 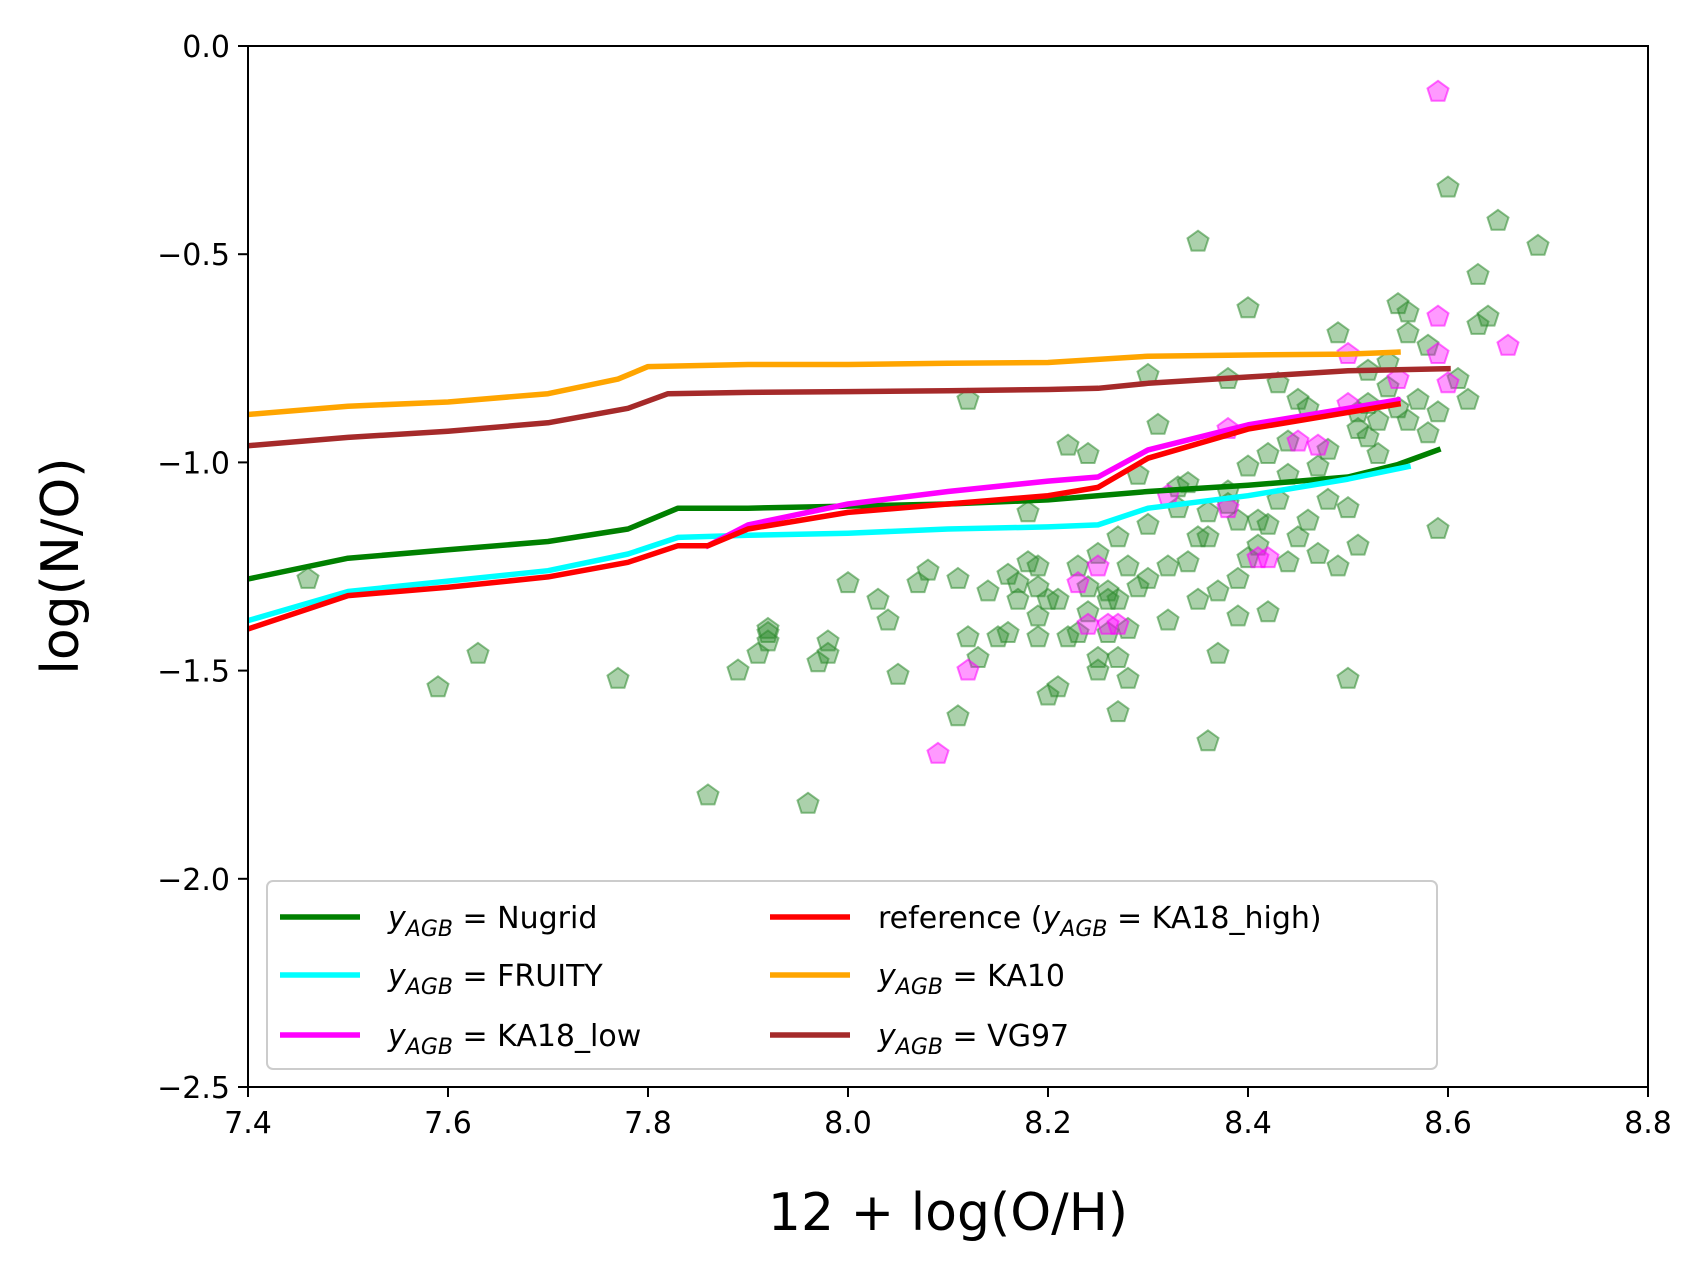 I want to click on y-tick-label: −2.5, so click(x=193, y=1088).